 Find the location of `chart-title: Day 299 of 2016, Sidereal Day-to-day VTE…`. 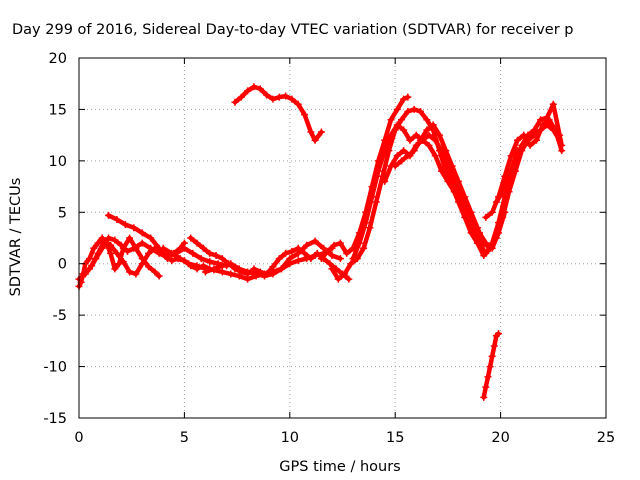

chart-title: Day 299 of 2016, Sidereal Day-to-day VTE… is located at coordinates (292, 30).